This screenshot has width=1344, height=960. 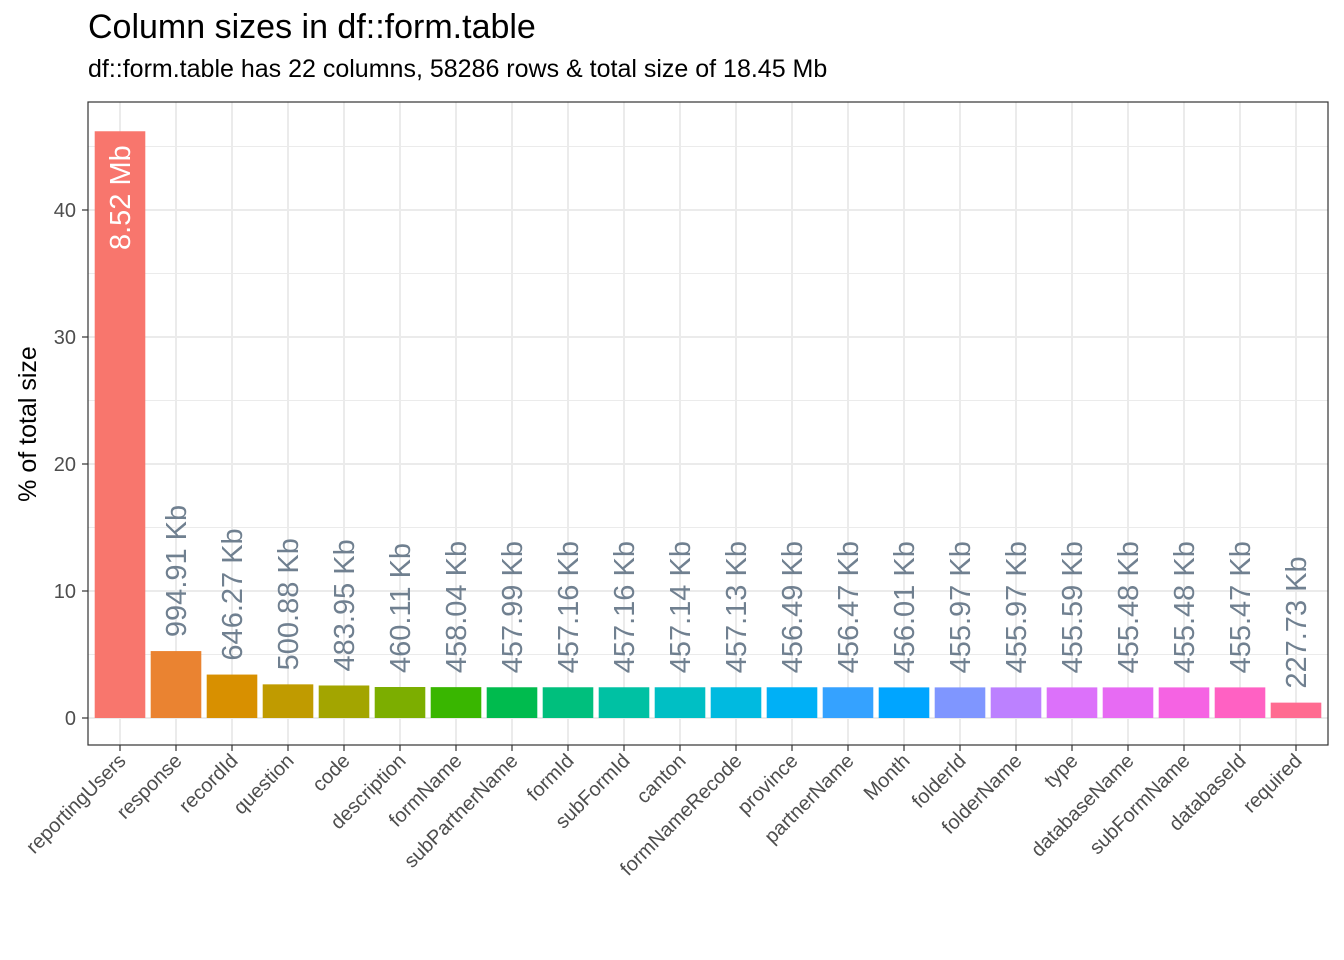 What do you see at coordinates (737, 607) in the screenshot?
I see `bar-value-label: 457.13 Kb` at bounding box center [737, 607].